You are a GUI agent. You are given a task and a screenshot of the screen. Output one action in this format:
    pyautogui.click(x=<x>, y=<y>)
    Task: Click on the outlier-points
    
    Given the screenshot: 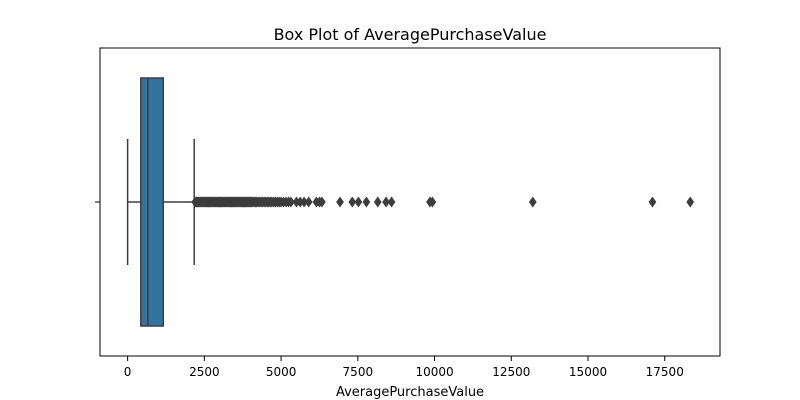 What is the action you would take?
    pyautogui.click(x=443, y=202)
    